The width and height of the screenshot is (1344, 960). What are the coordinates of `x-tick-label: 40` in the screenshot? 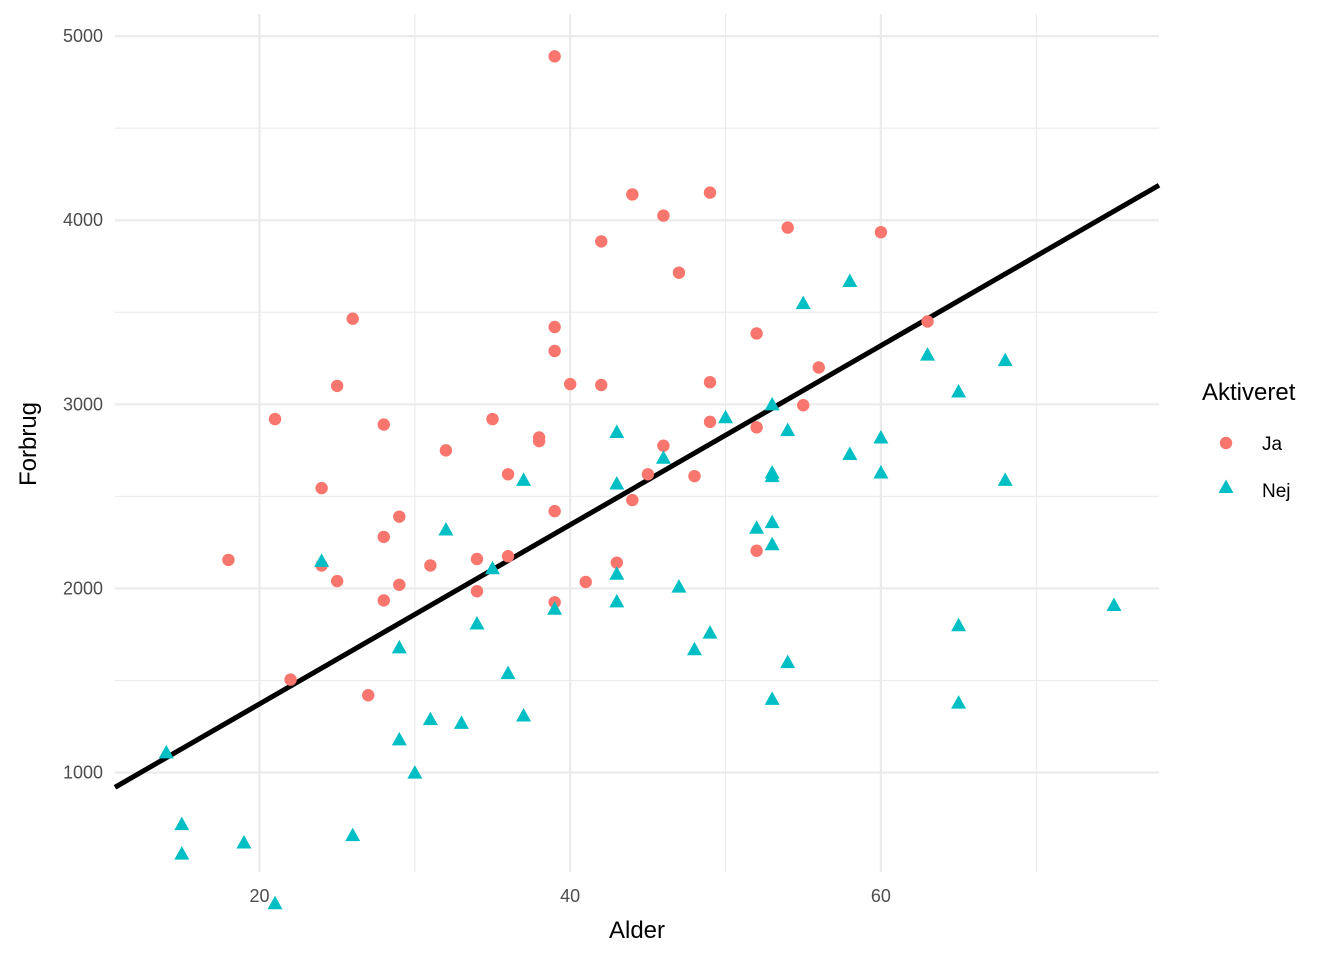 It's located at (570, 896).